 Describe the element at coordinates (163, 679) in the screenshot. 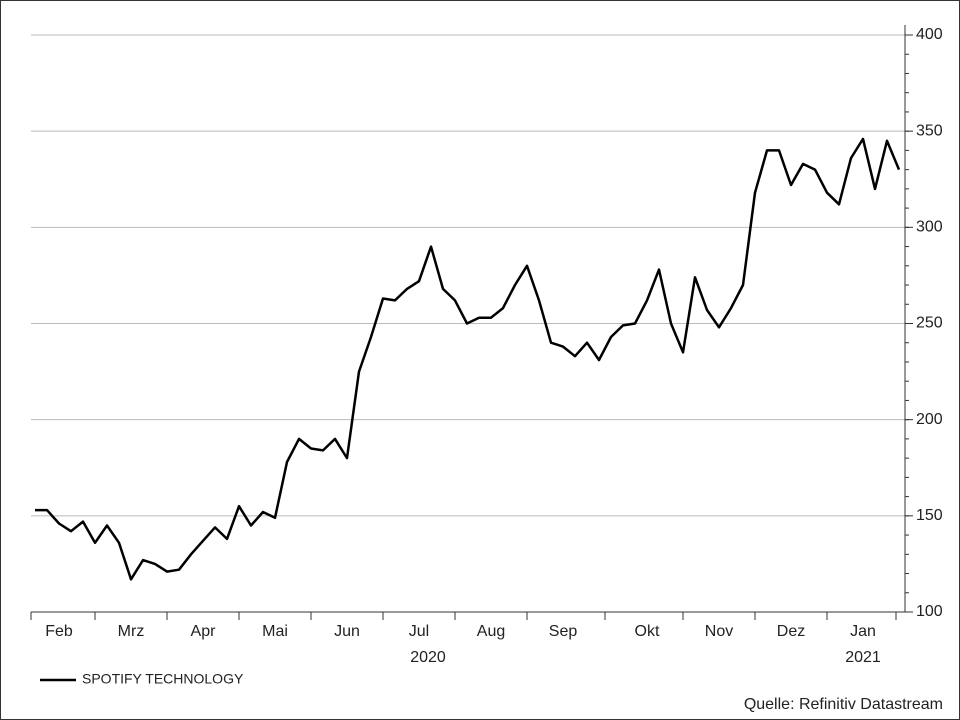

I see `legend-label: SPOTIFY TECHNOLOGY` at that location.